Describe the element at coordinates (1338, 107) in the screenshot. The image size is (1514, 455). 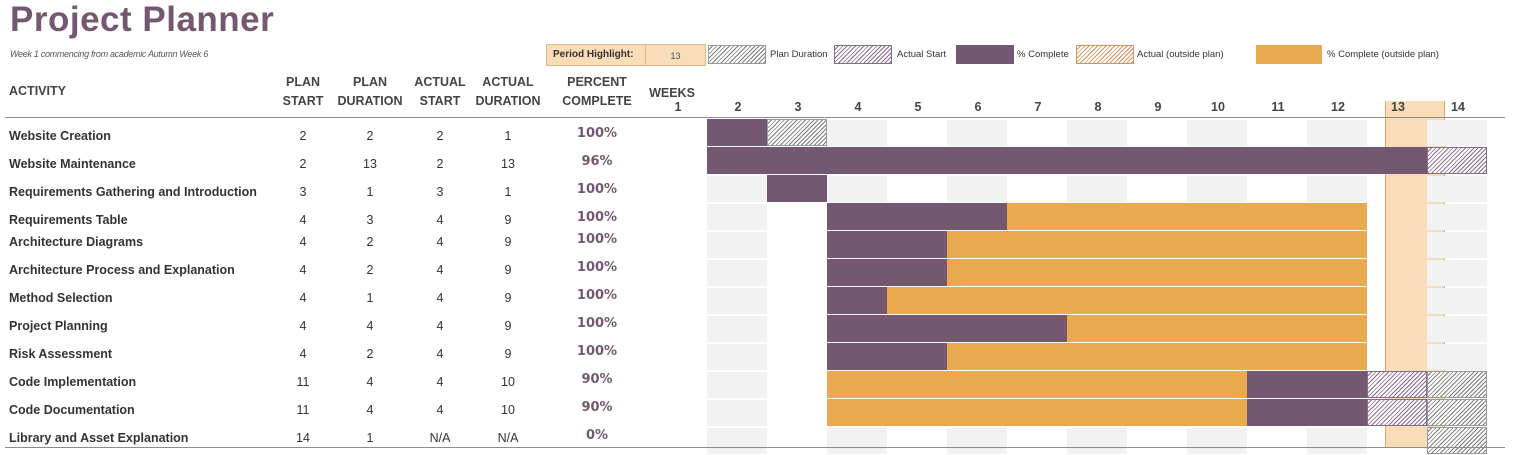
I see `week-number-12: 12` at that location.